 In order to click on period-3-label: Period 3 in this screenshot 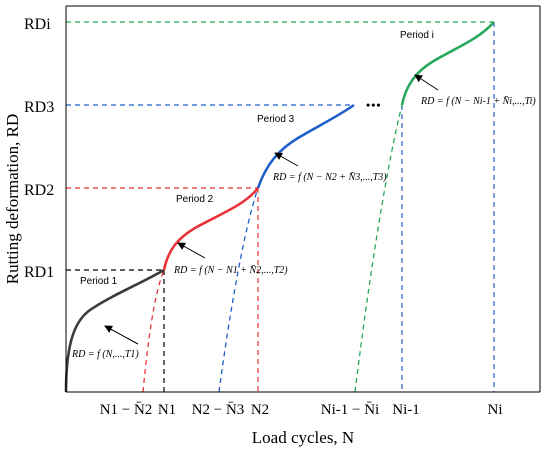, I will do `click(276, 119)`.